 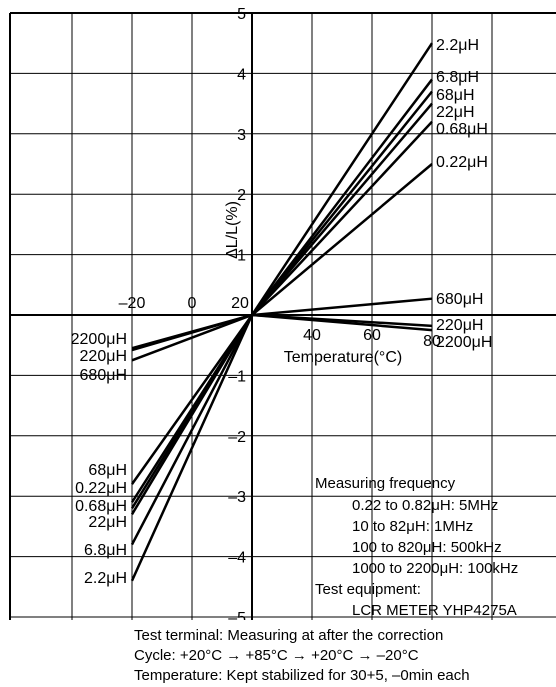 I want to click on x-tick-label: 20, so click(x=240, y=303).